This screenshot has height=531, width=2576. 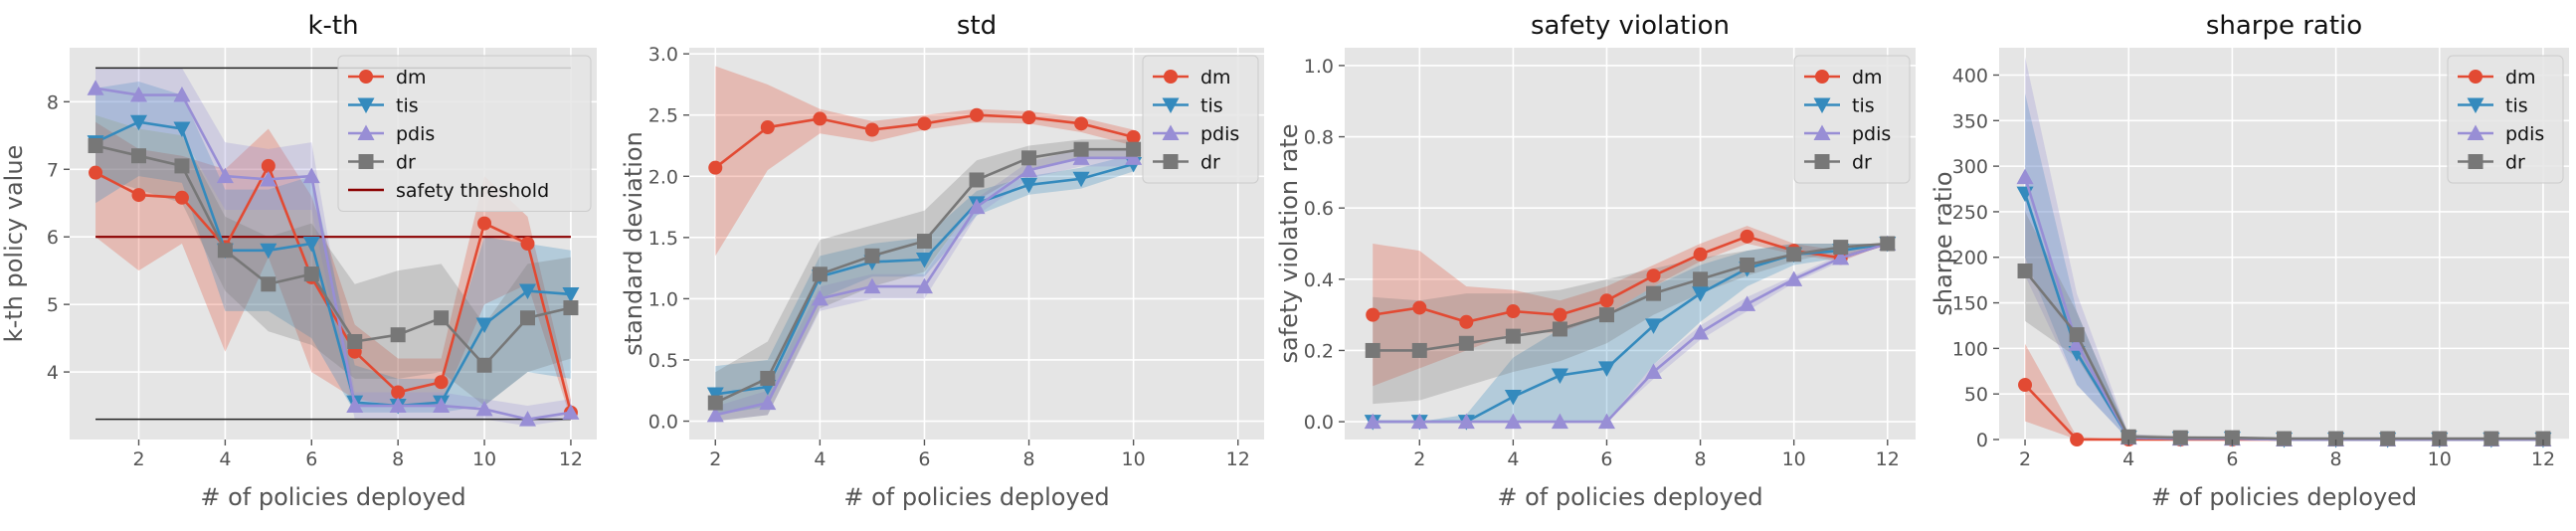 I want to click on y-axis-label: sharpe ratio, so click(x=1943, y=243).